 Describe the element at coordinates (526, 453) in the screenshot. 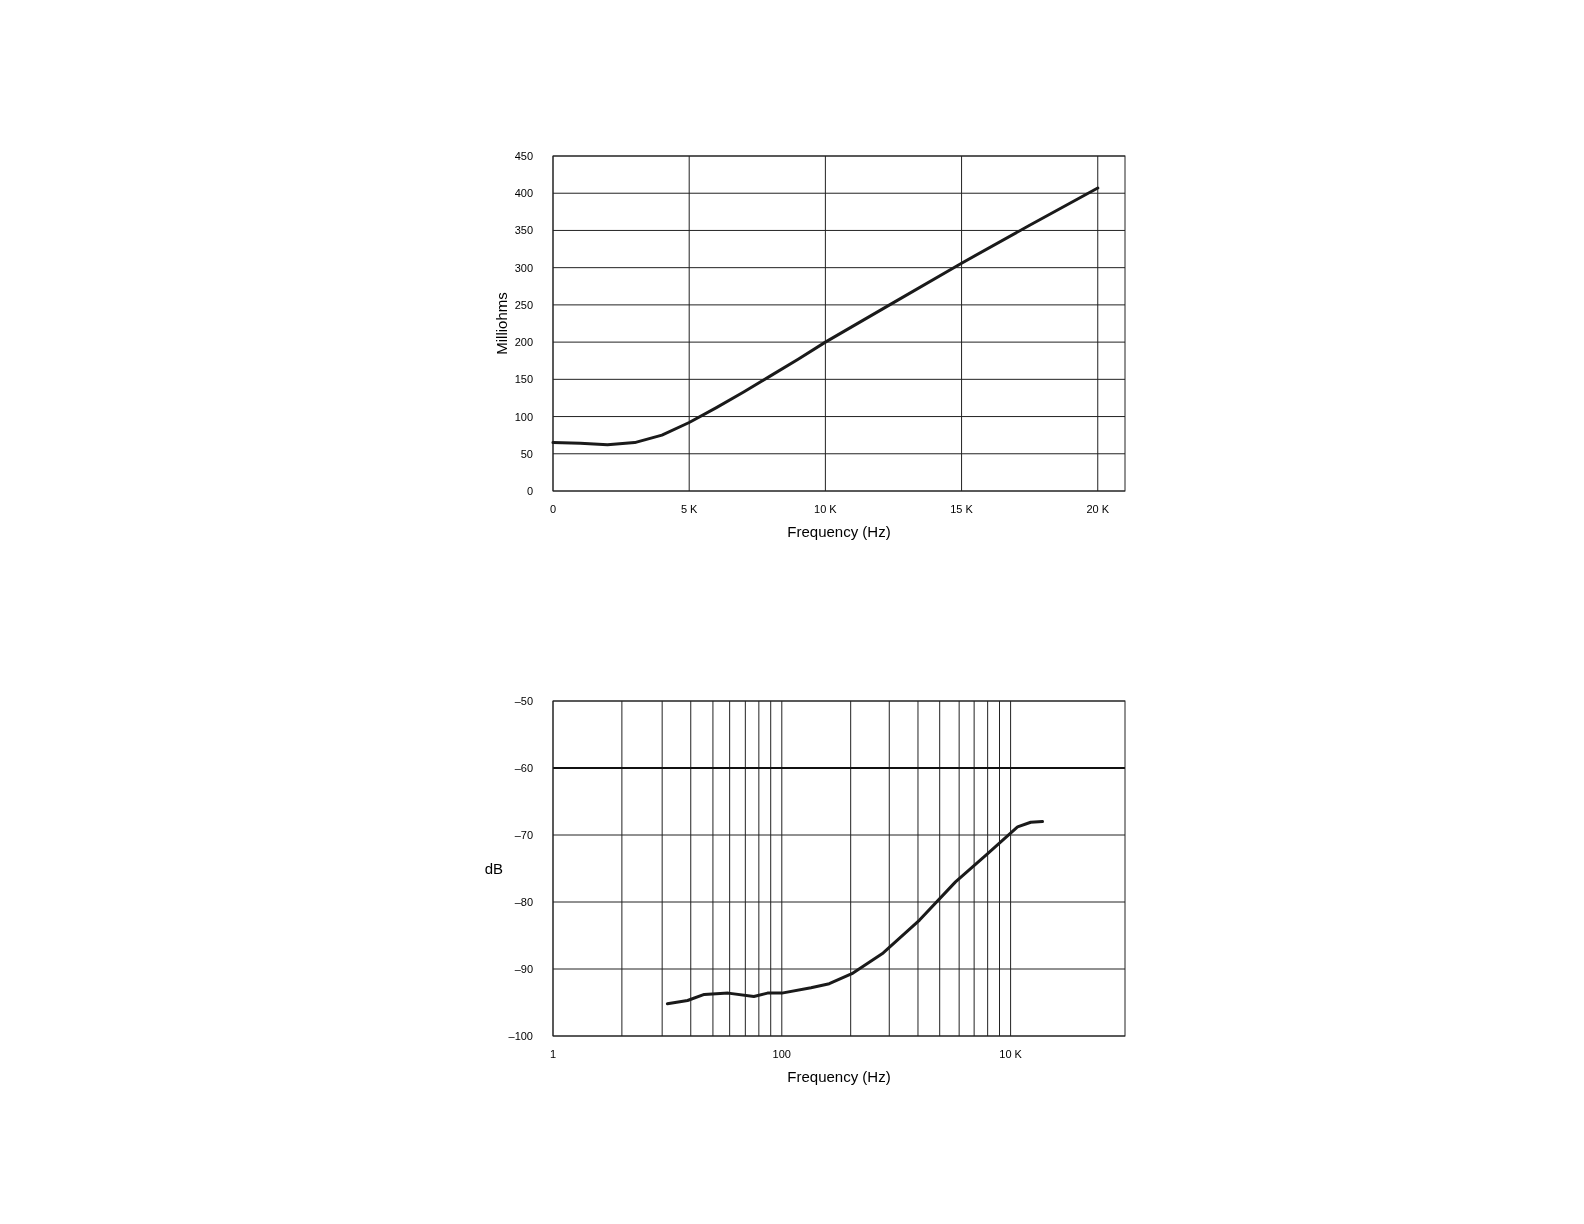

I see `y-tick-label: 50` at that location.